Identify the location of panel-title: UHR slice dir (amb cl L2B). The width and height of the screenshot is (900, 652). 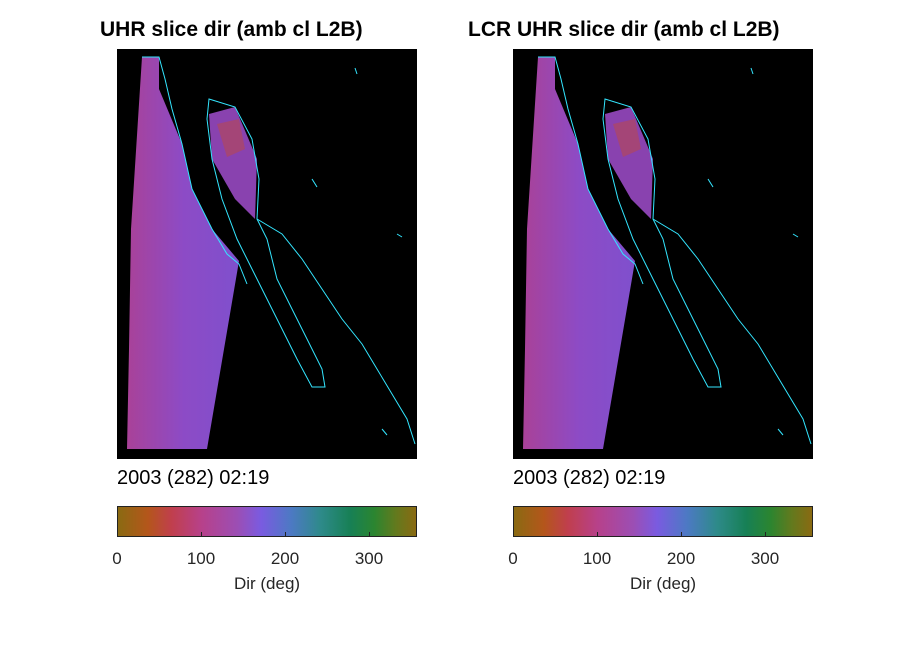
(231, 29).